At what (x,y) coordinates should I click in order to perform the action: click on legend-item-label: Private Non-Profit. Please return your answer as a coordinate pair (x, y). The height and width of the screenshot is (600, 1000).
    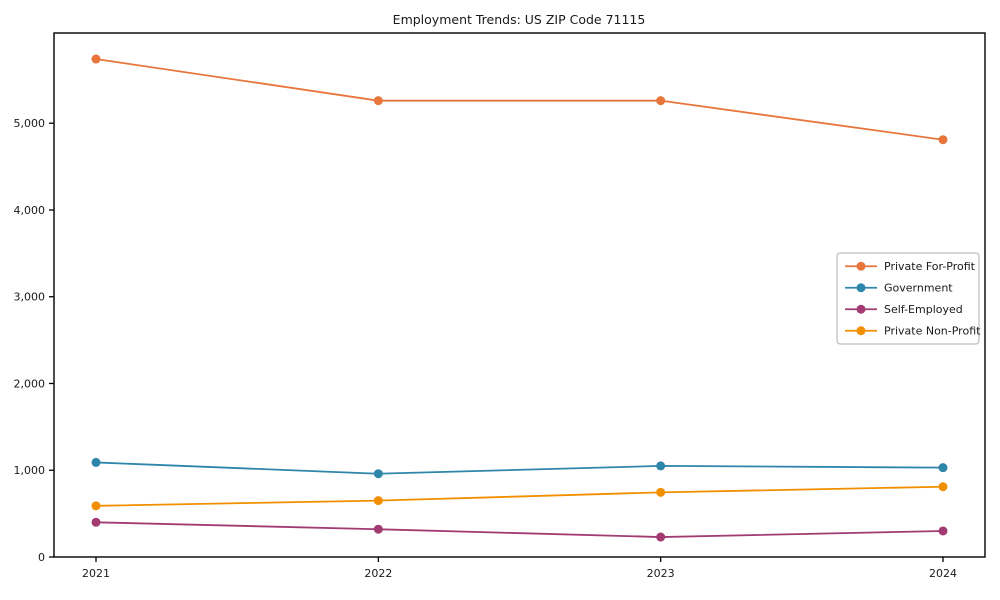
    Looking at the image, I should click on (932, 331).